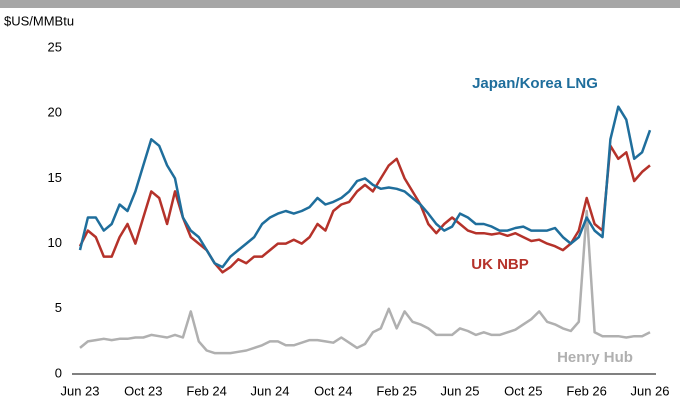 This screenshot has width=680, height=406. Describe the element at coordinates (333, 390) in the screenshot. I see `x-tick-label: Oct 24` at that location.